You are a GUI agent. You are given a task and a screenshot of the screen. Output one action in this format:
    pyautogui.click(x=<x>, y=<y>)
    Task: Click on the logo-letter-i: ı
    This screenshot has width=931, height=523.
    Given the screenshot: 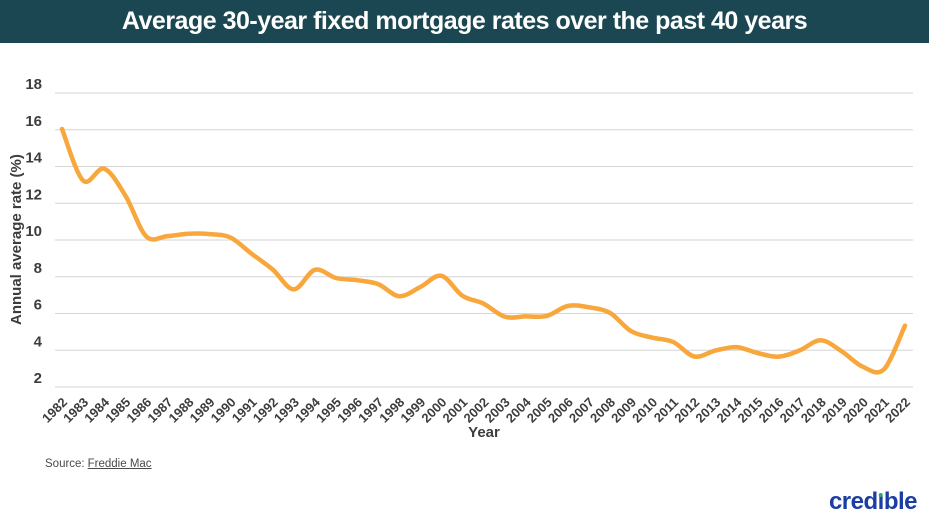 What is the action you would take?
    pyautogui.click(x=881, y=501)
    